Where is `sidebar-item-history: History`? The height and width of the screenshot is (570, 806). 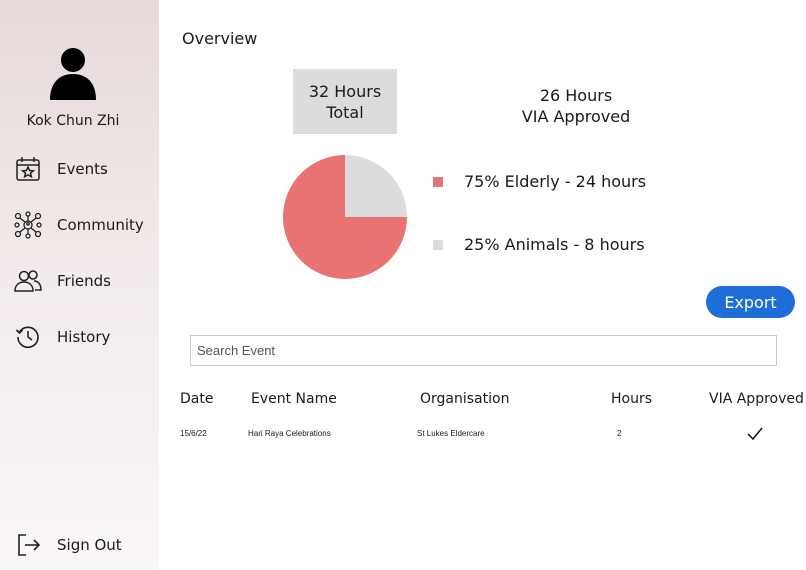
sidebar-item-history: History is located at coordinates (62, 337).